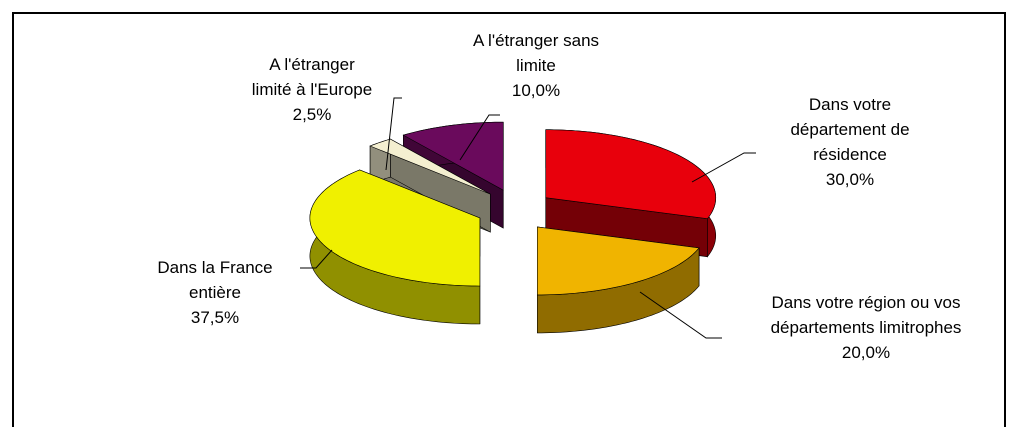  Describe the element at coordinates (850, 129) in the screenshot. I see `category-label: Dans votre département de résidence` at that location.